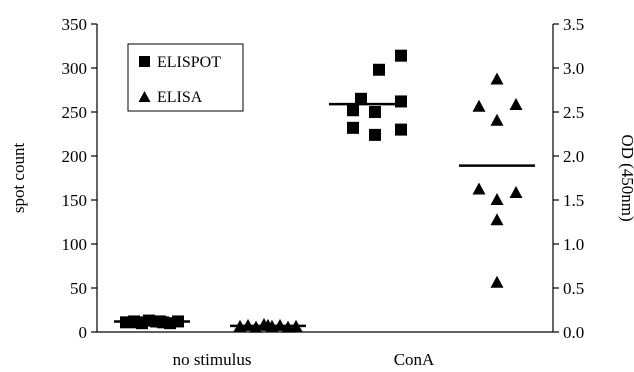 The width and height of the screenshot is (634, 372). What do you see at coordinates (626, 177) in the screenshot?
I see `right-axis-title: OD (450nm)` at bounding box center [626, 177].